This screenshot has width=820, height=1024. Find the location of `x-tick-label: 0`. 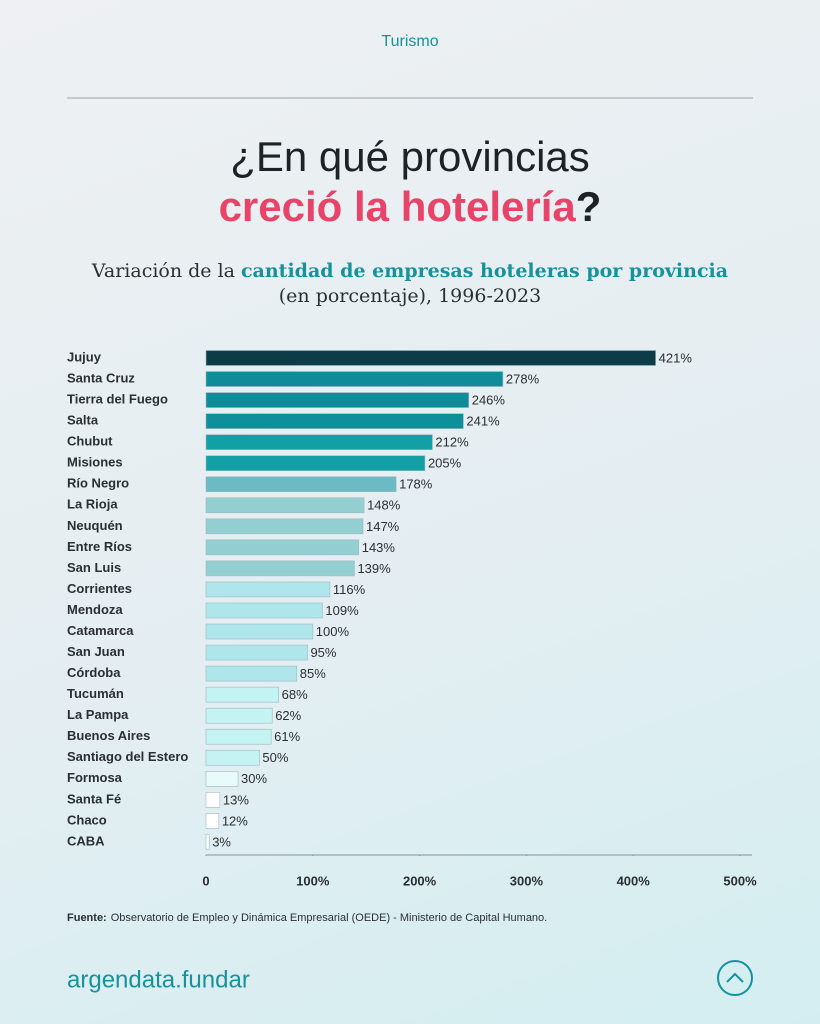

x-tick-label: 0 is located at coordinates (205, 880).